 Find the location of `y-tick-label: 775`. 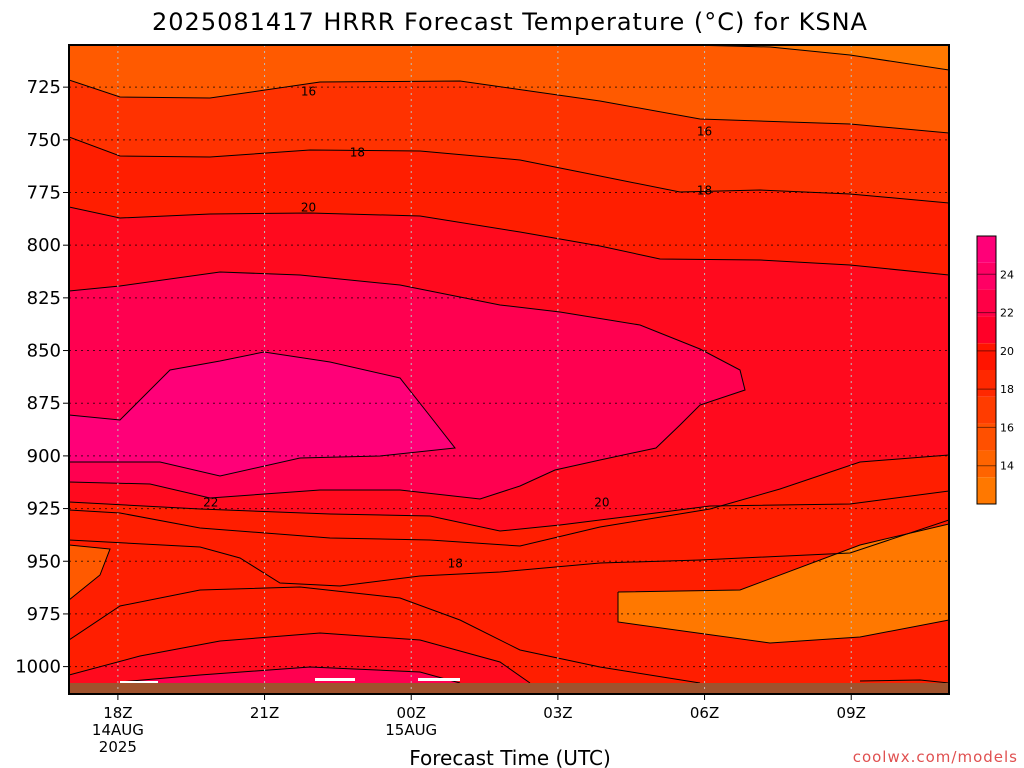

y-tick-label: 775 is located at coordinates (44, 193).